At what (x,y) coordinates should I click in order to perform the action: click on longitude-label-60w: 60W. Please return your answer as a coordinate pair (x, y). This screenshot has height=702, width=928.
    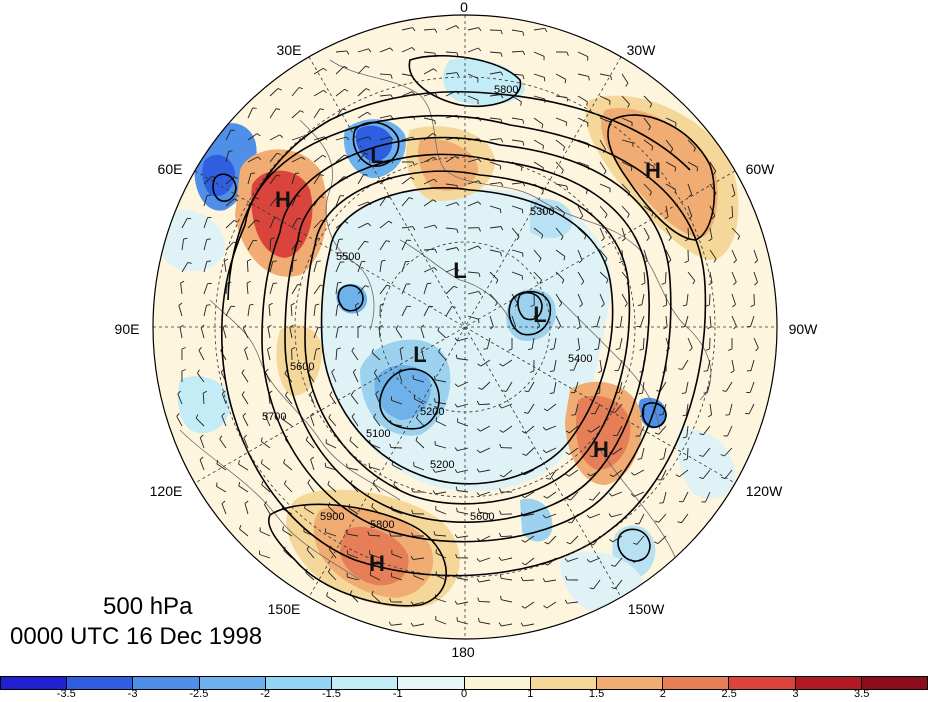
    Looking at the image, I should click on (760, 169).